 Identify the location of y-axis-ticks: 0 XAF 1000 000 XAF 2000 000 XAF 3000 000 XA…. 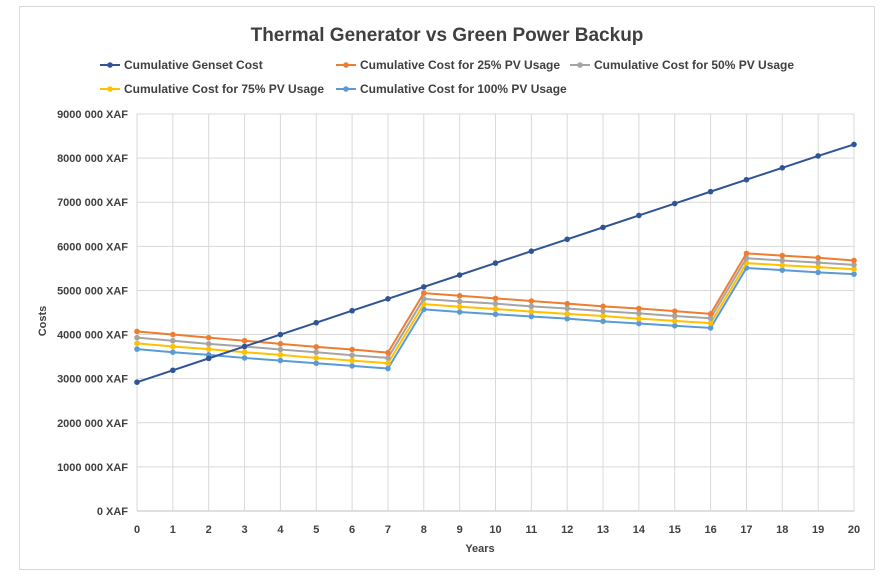
(92, 313).